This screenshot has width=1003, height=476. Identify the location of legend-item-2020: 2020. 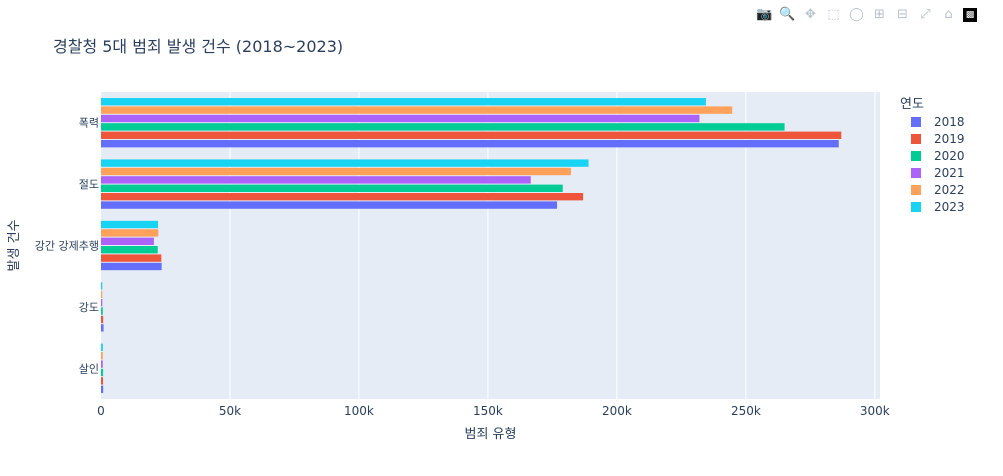
(938, 156).